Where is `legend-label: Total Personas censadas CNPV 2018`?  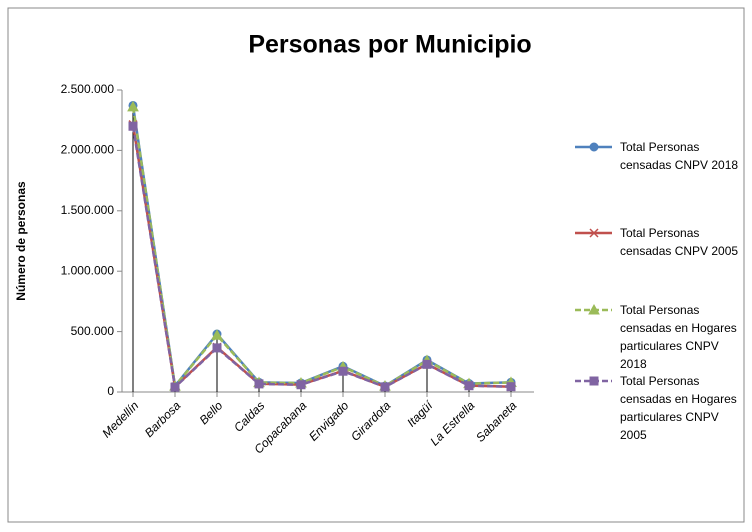 legend-label: Total Personas censadas CNPV 2018 is located at coordinates (679, 156).